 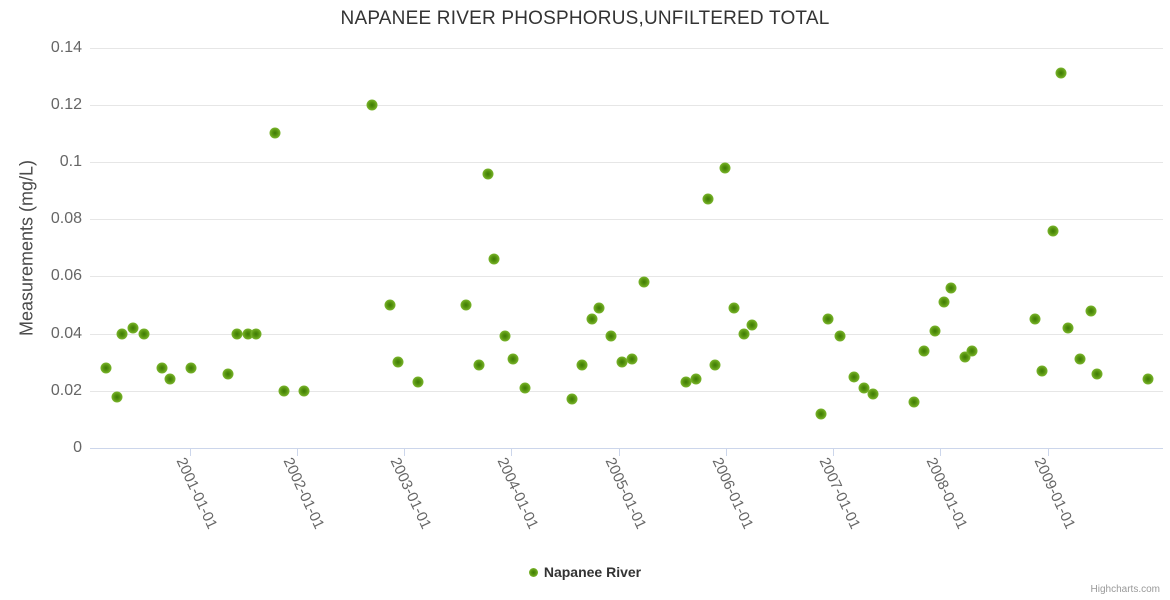 What do you see at coordinates (946, 493) in the screenshot?
I see `x-tick-label: 2008‑01‑01` at bounding box center [946, 493].